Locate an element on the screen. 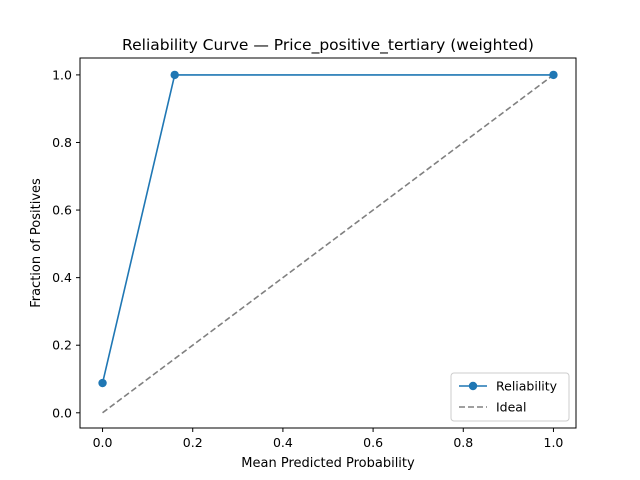 Image resolution: width=640 pixels, height=480 pixels. x-tick-label: 0.4 is located at coordinates (283, 442).